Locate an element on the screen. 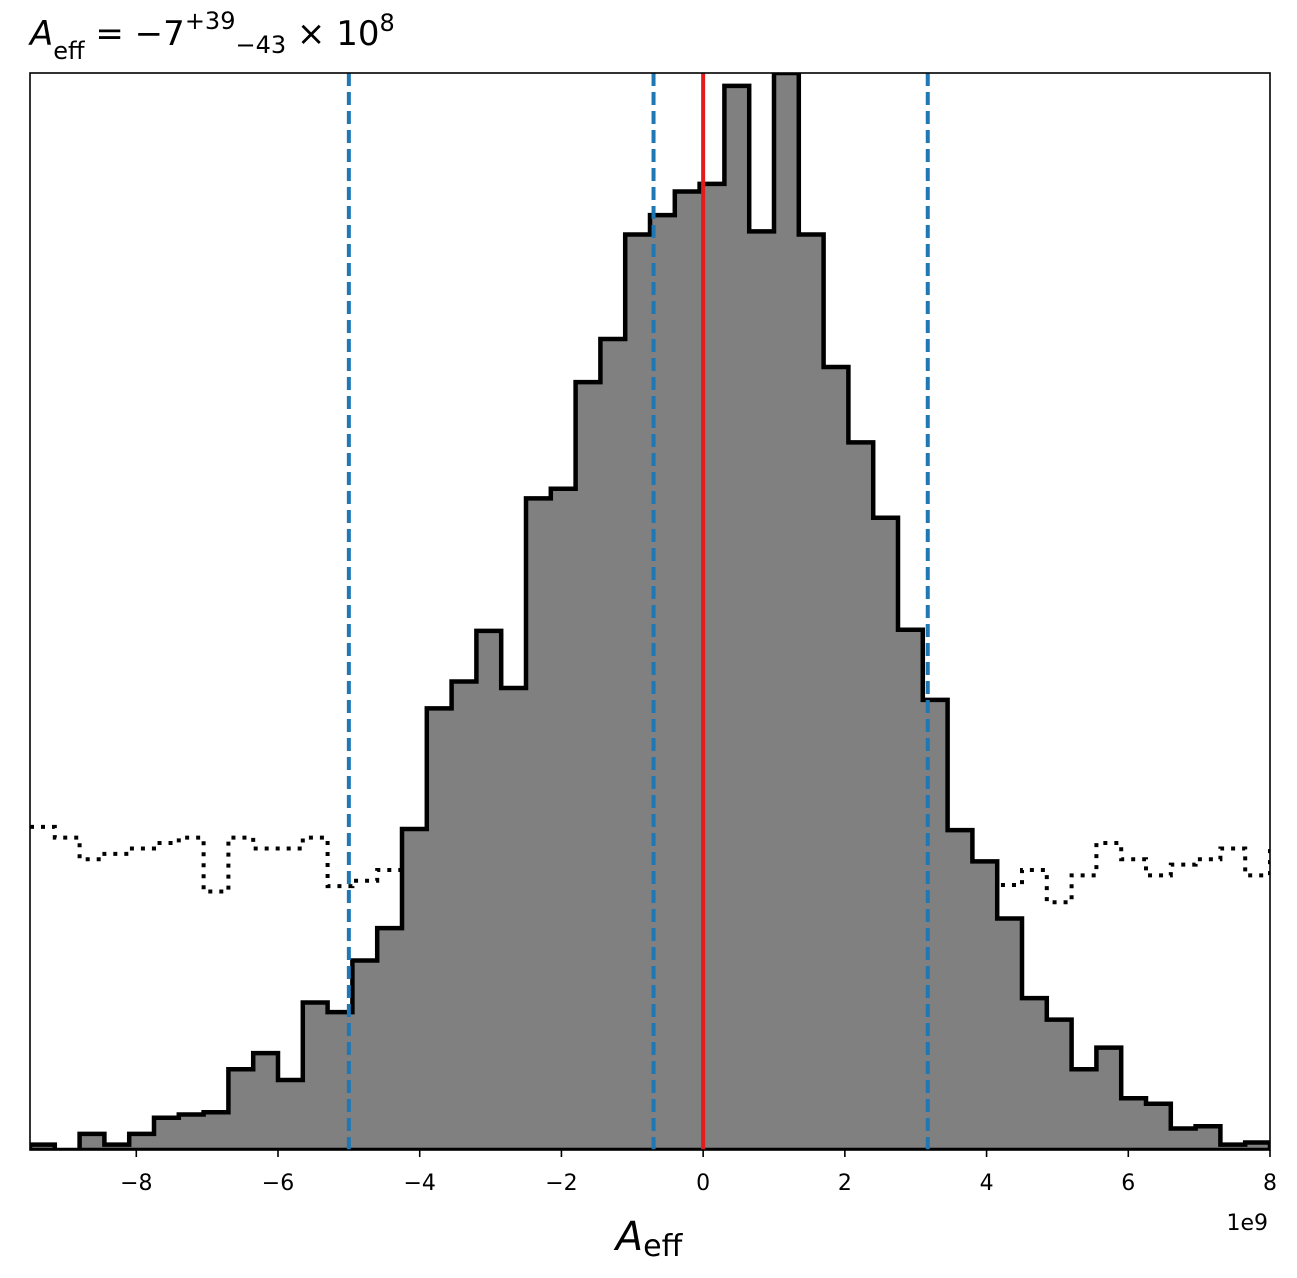  x-tick-label: −8 is located at coordinates (136, 1183).